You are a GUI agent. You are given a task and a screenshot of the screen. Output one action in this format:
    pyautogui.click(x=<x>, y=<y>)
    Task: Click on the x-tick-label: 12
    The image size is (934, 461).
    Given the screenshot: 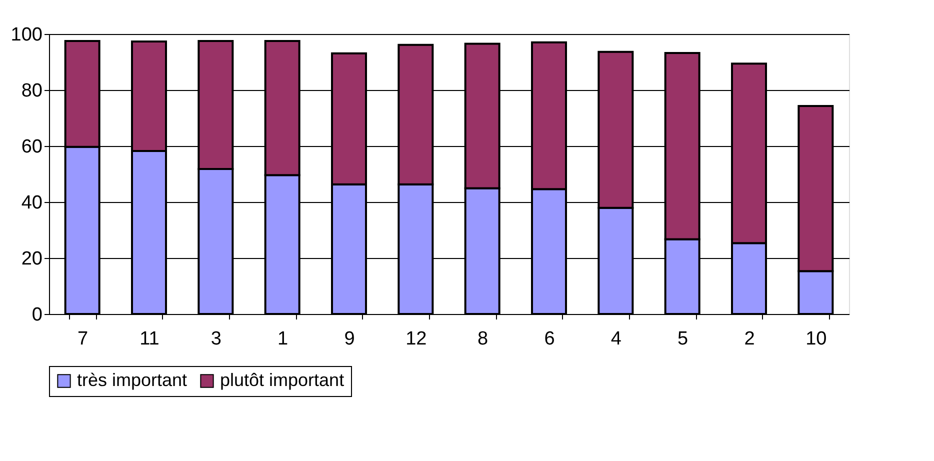 What is the action you would take?
    pyautogui.click(x=416, y=339)
    